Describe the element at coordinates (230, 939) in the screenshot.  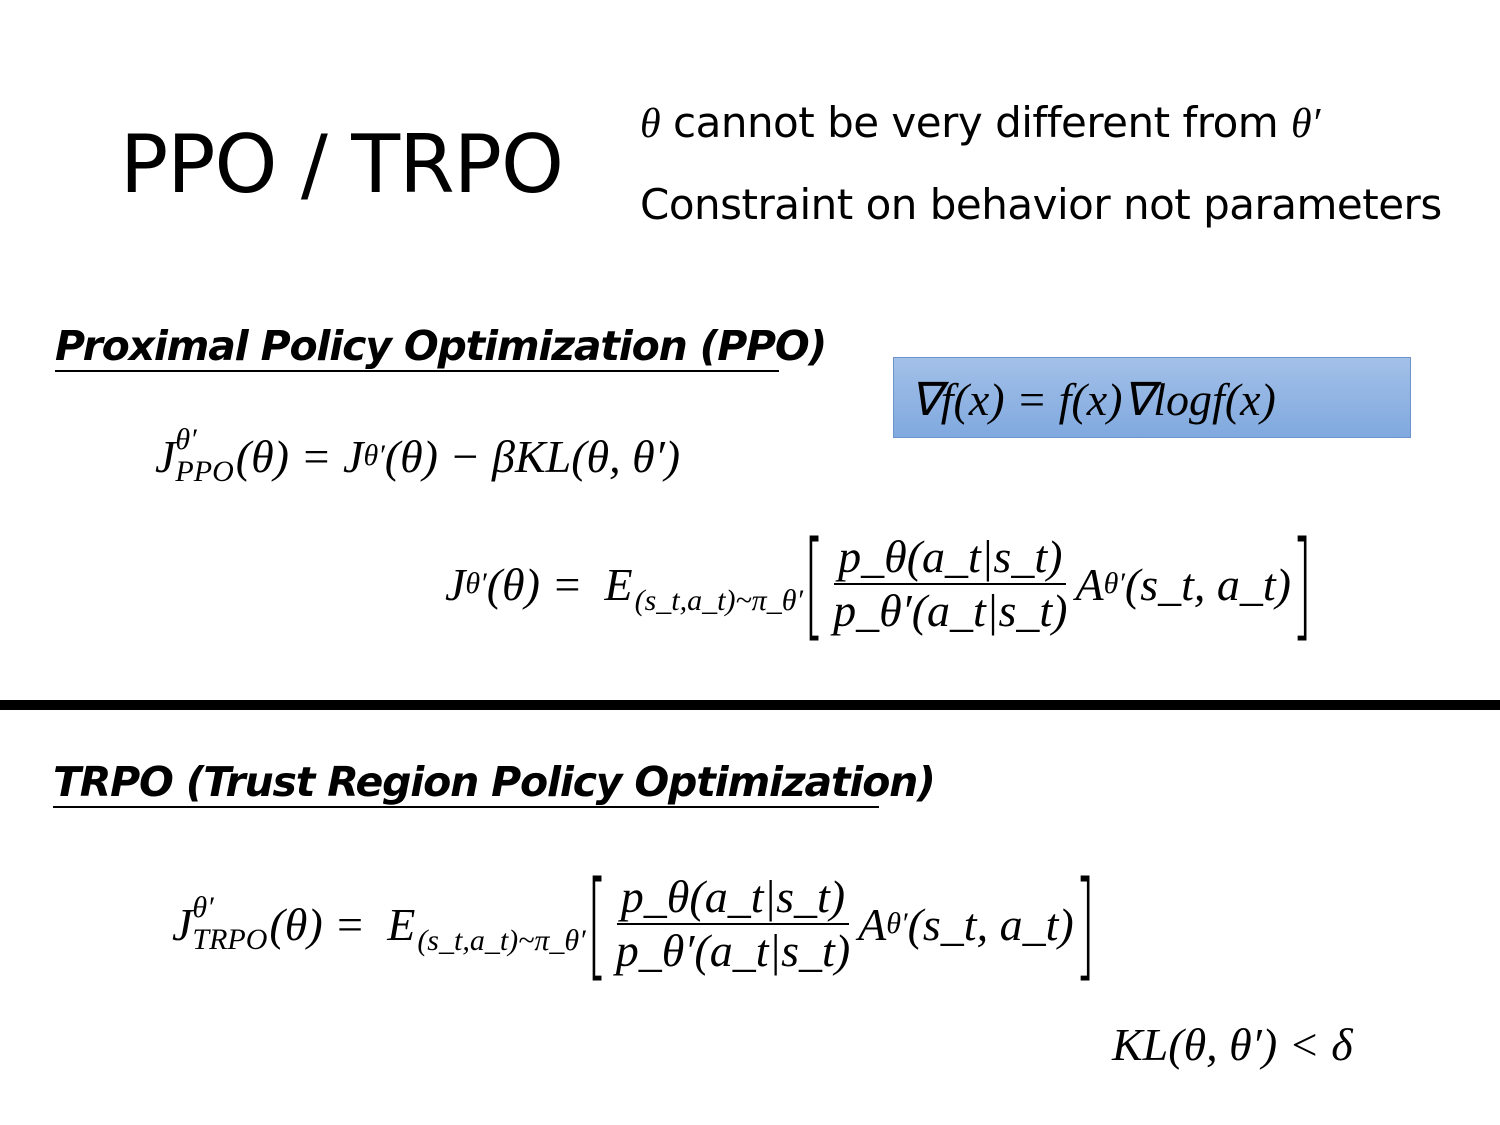
I see `subscript: TRPO` at that location.